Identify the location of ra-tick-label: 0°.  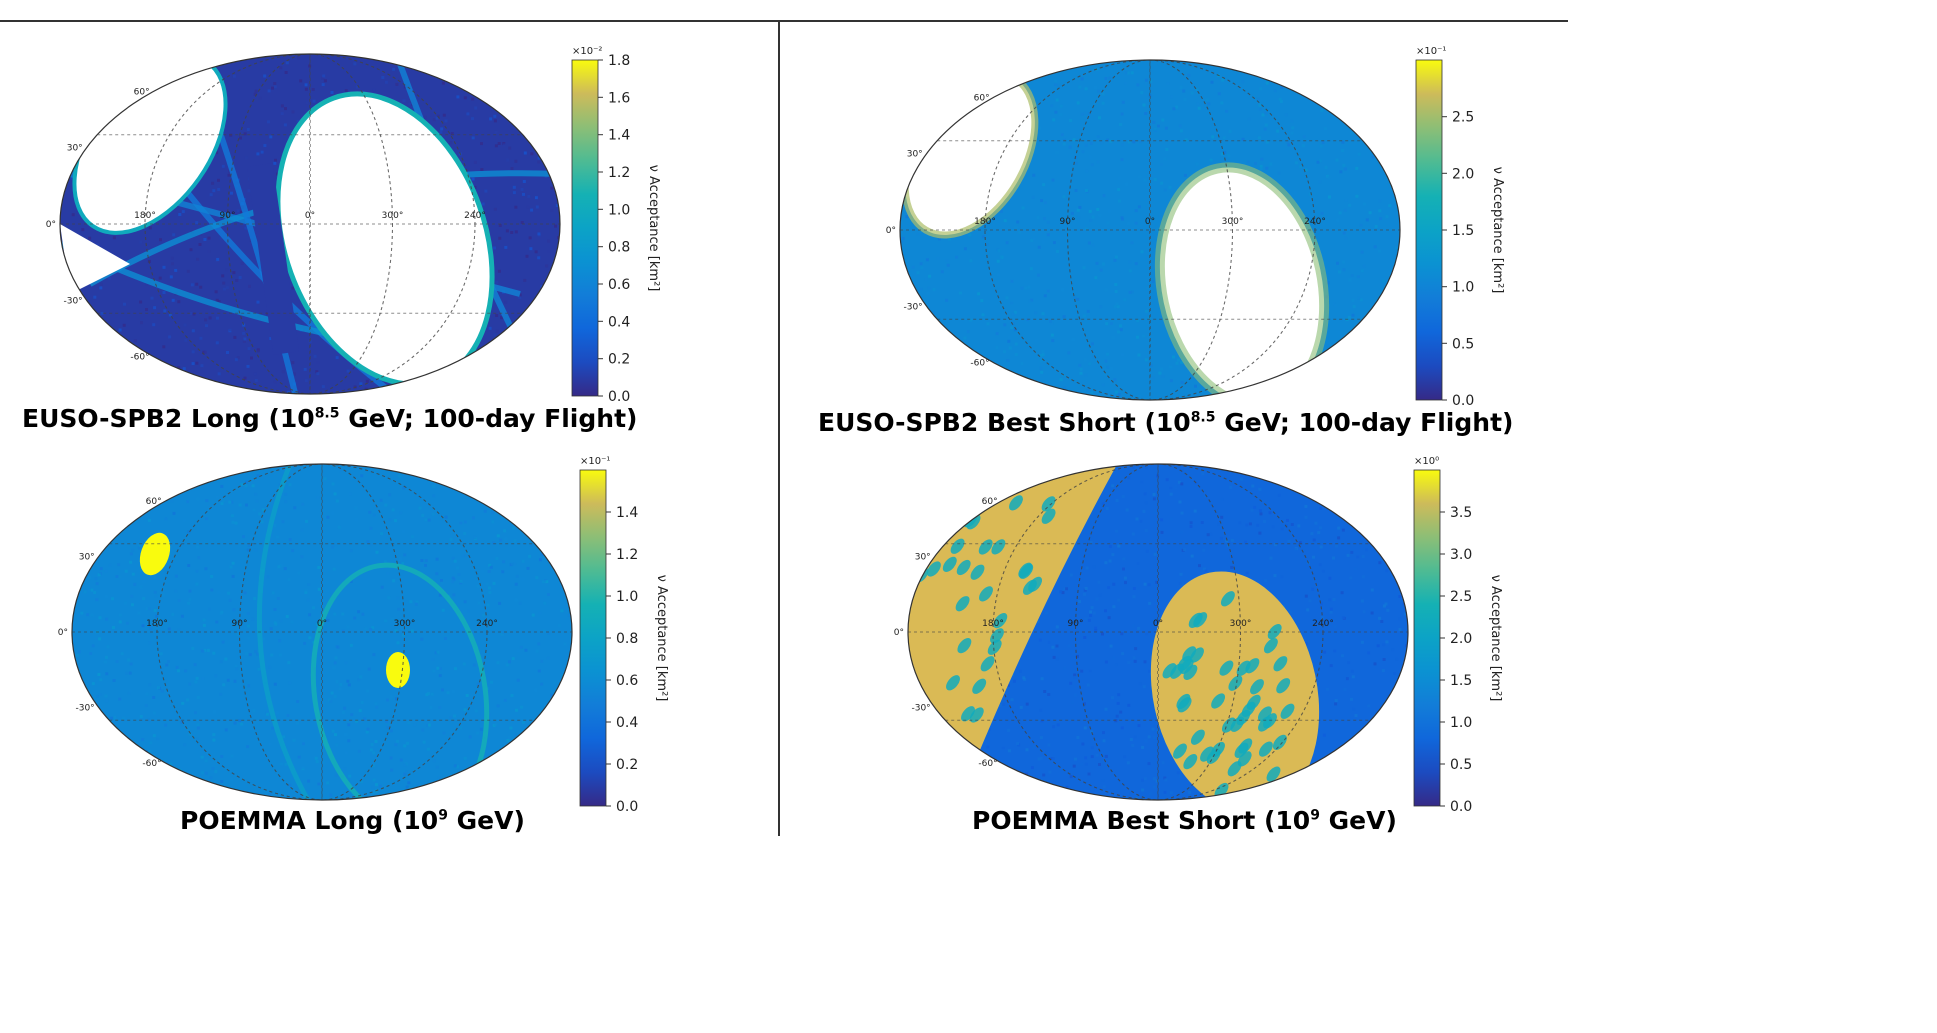
(1150, 222).